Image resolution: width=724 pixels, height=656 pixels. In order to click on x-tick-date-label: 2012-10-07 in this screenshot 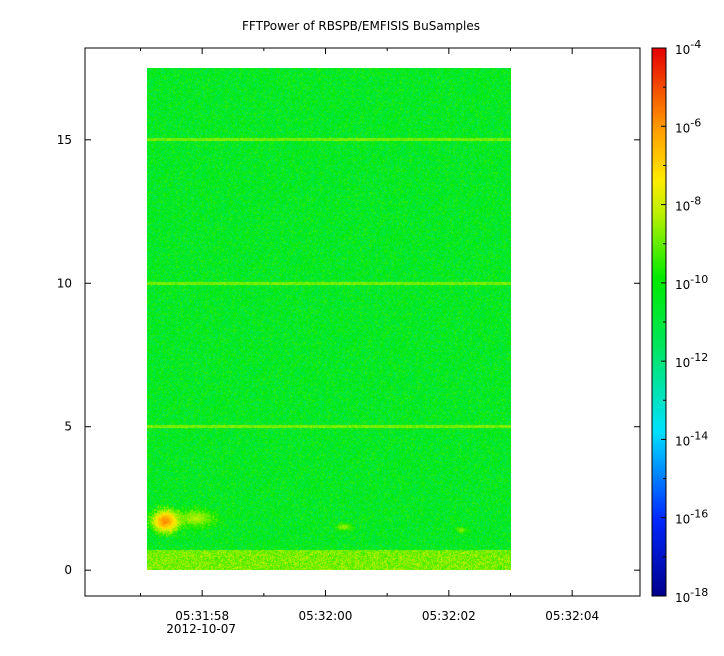, I will do `click(201, 629)`.